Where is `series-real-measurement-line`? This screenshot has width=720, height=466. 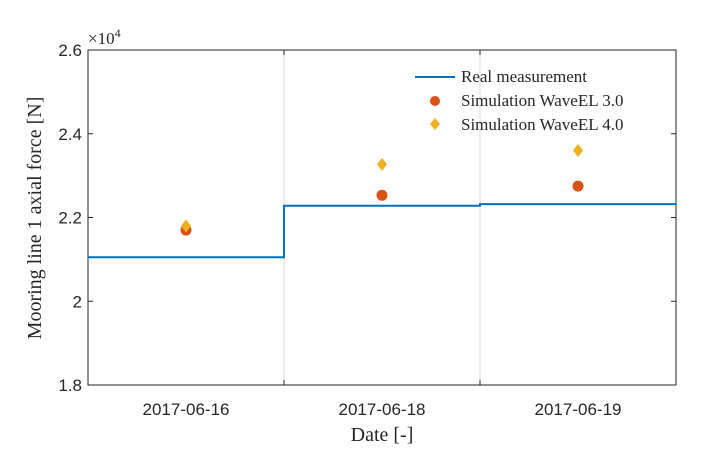 series-real-measurement-line is located at coordinates (382, 231).